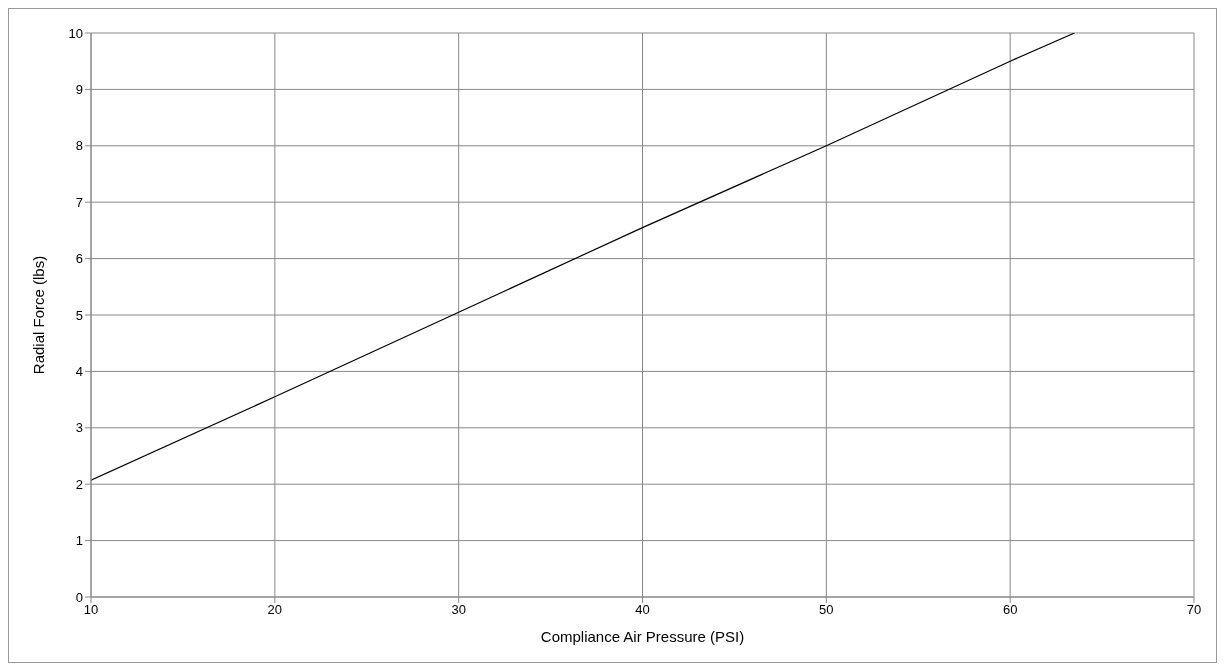 The height and width of the screenshot is (671, 1225). Describe the element at coordinates (79, 372) in the screenshot. I see `y-tick-label: 4` at that location.